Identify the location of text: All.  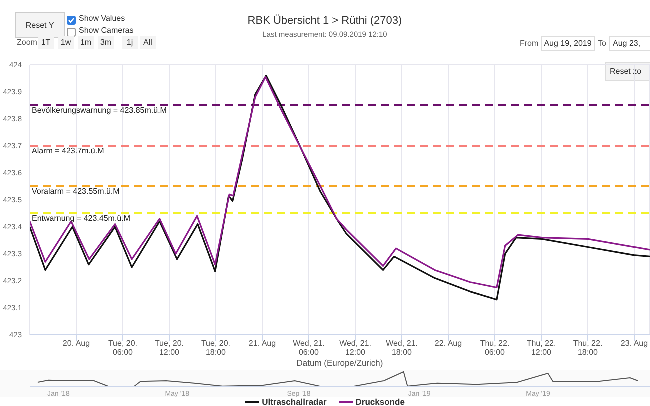
(148, 42).